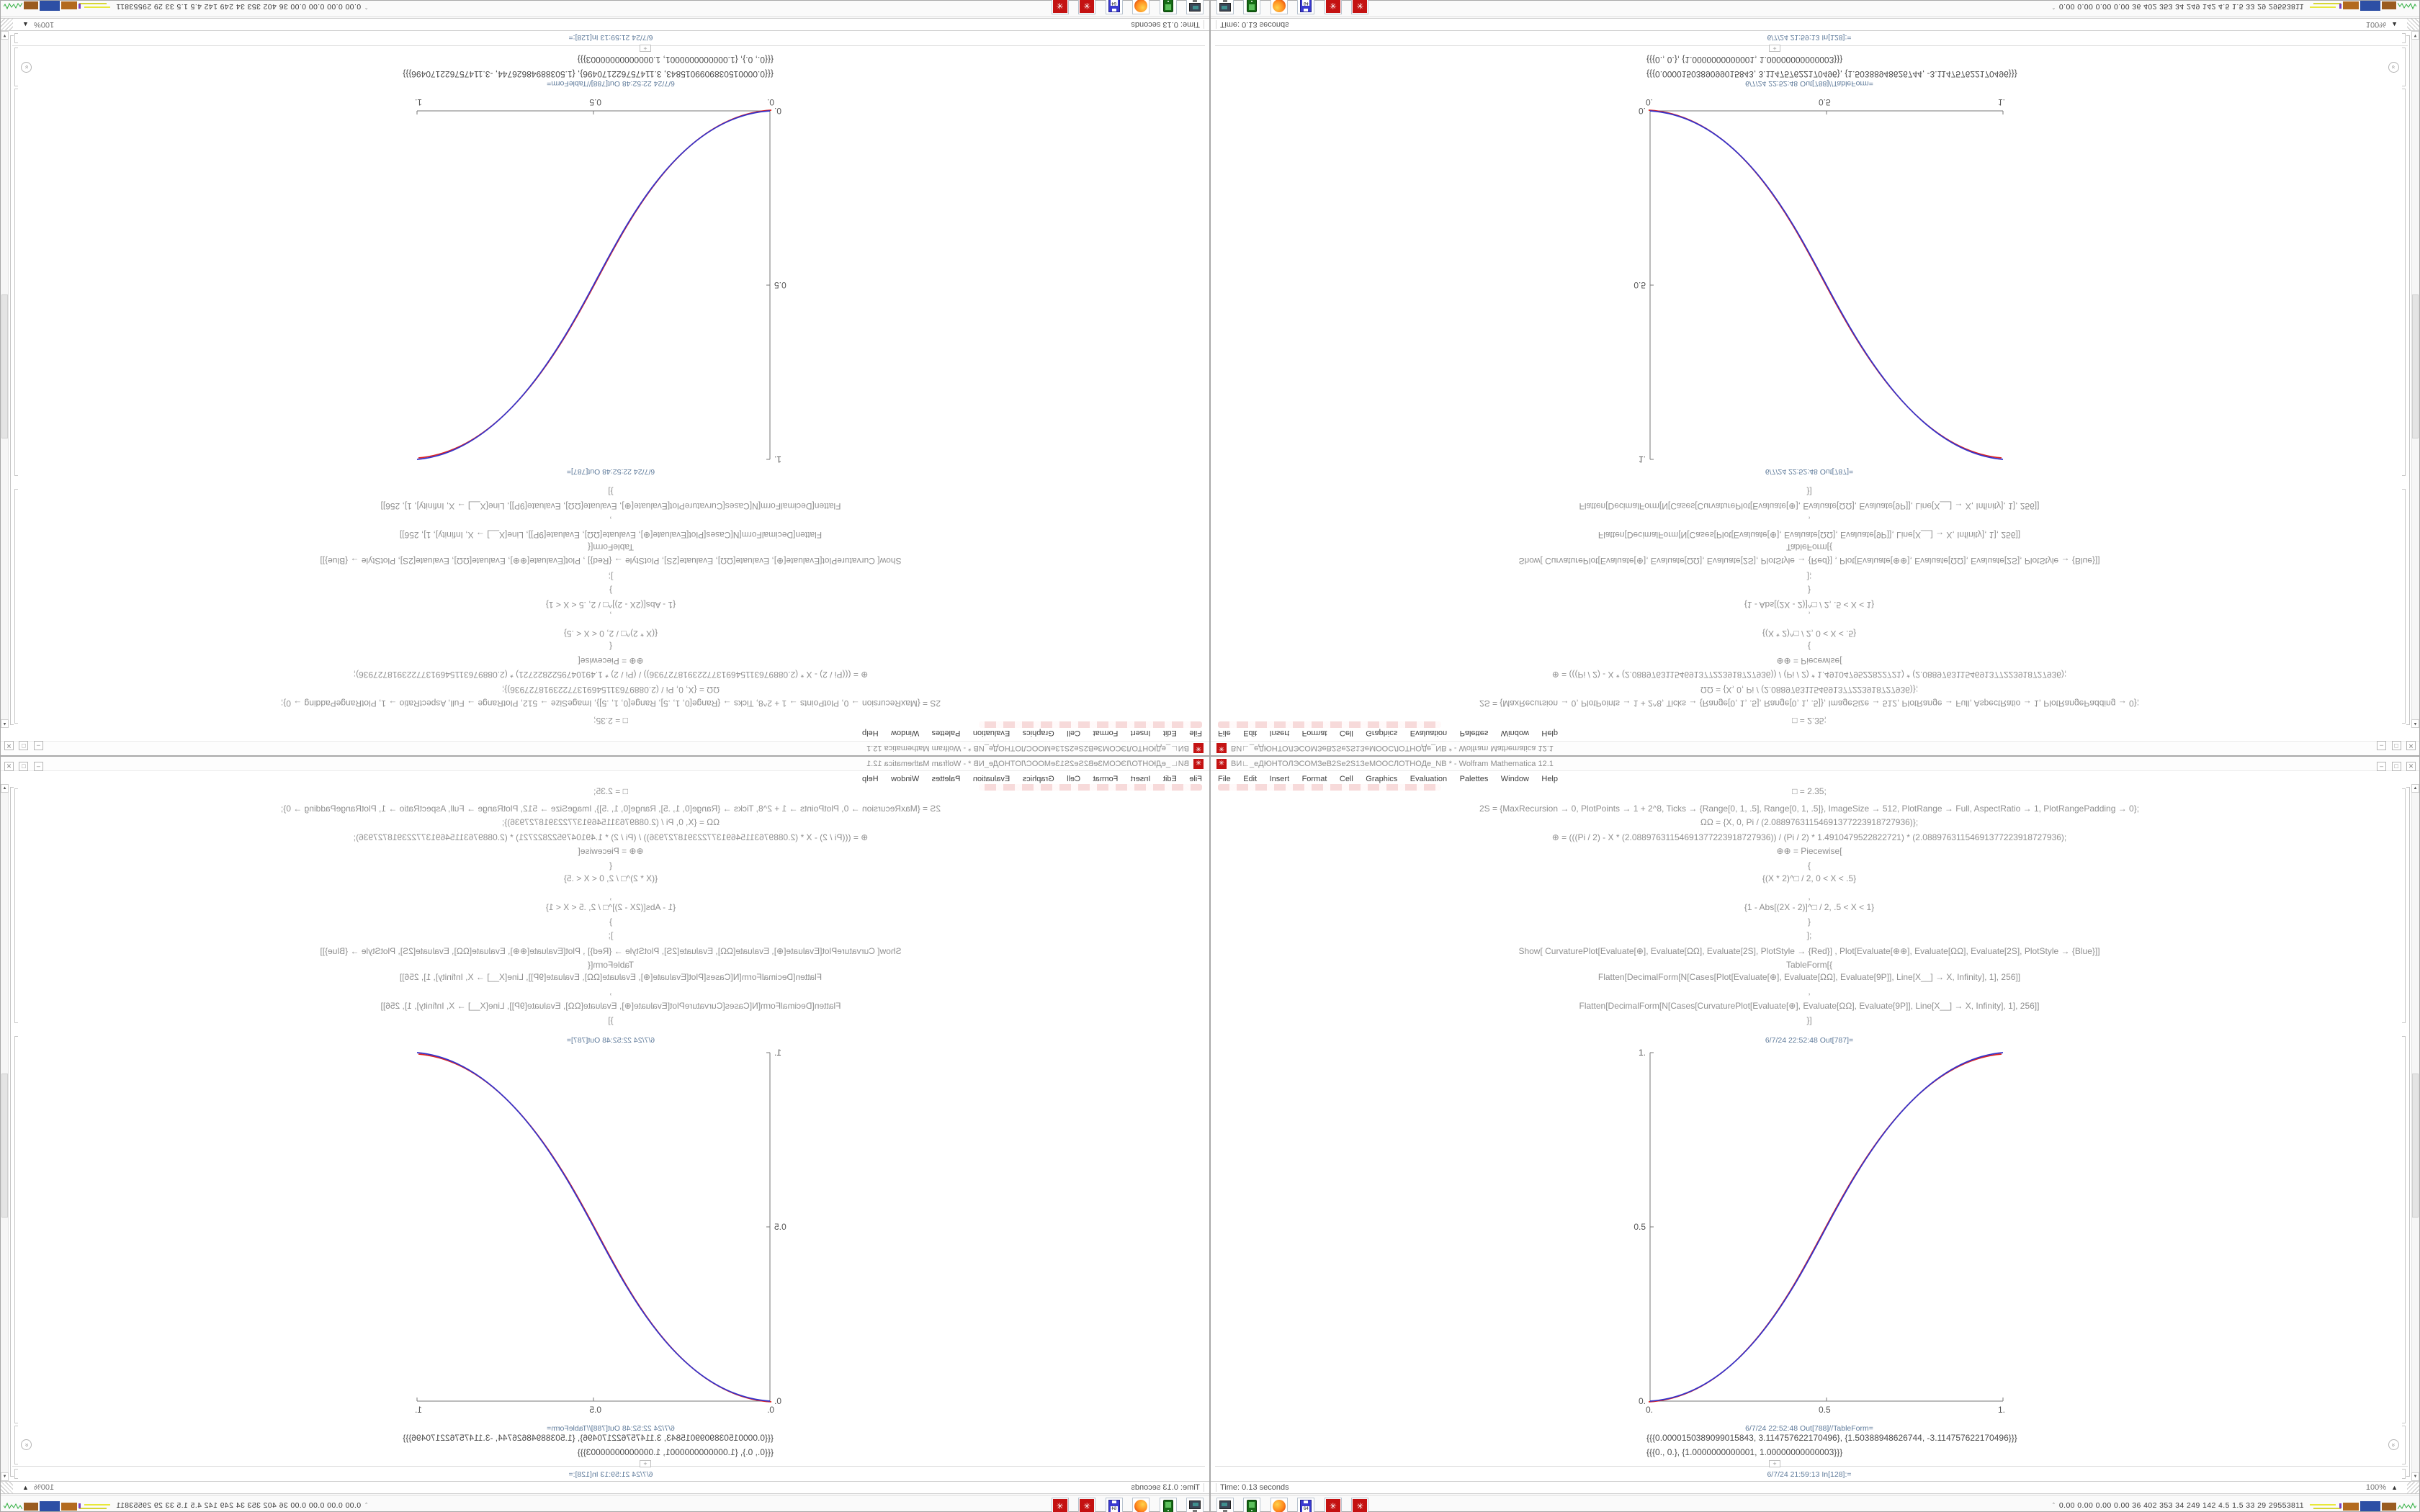 The height and width of the screenshot is (1512, 2420). I want to click on code-line: TableForm[{, so click(611, 965).